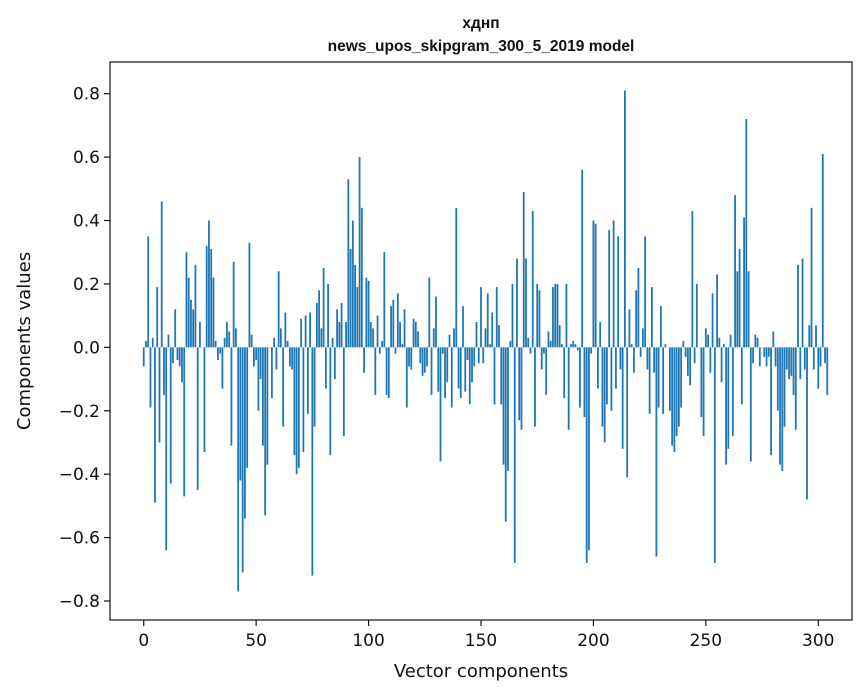 This screenshot has width=867, height=696. I want to click on y-tick-label: −0.6, so click(79, 539).